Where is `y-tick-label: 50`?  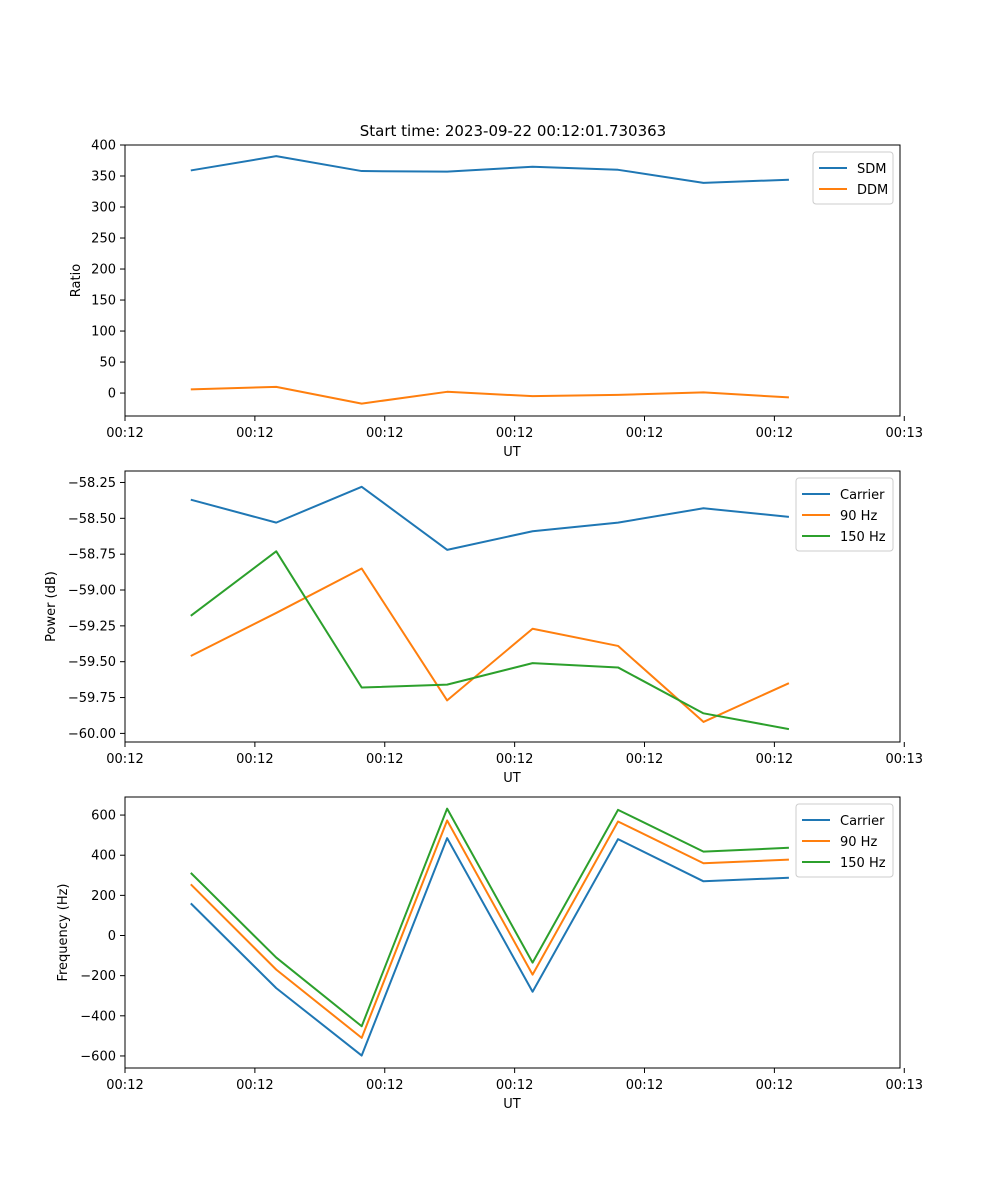 y-tick-label: 50 is located at coordinates (107, 363).